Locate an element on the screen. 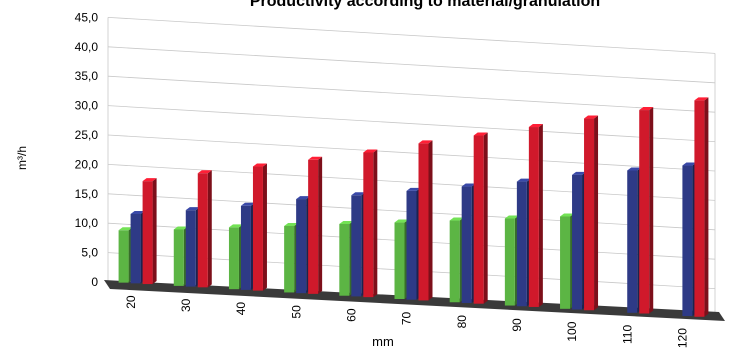 The image size is (747, 351). x-axis-ticks: 20 30 40 50 60 70 80 90 100 110 120 is located at coordinates (407, 321).